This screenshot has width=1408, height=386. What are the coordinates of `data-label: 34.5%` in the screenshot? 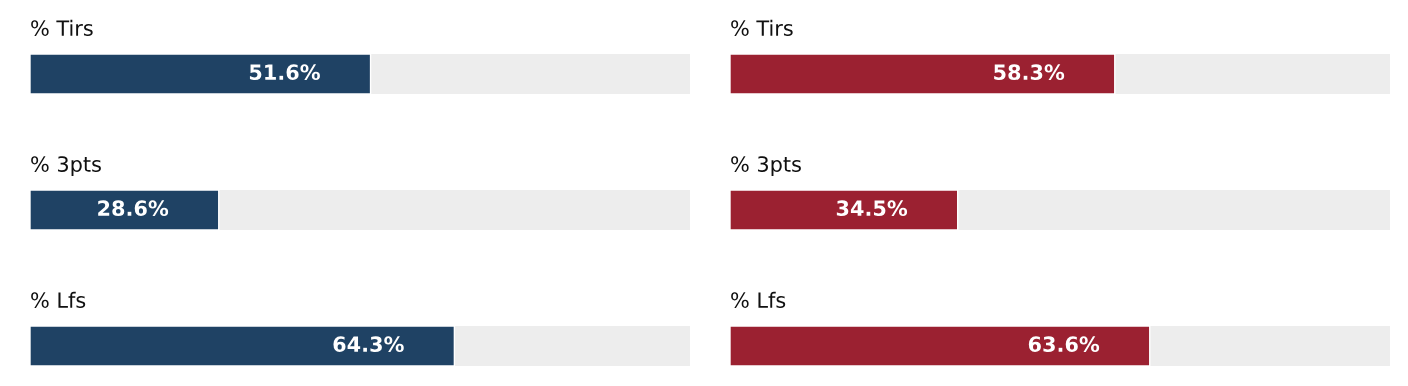 It's located at (872, 208).